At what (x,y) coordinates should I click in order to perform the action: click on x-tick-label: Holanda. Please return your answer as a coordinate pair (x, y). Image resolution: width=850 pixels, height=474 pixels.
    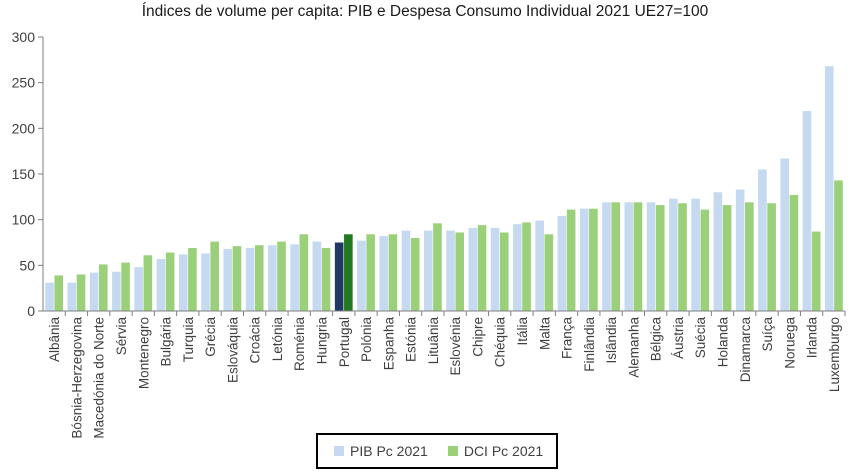
    Looking at the image, I should click on (722, 342).